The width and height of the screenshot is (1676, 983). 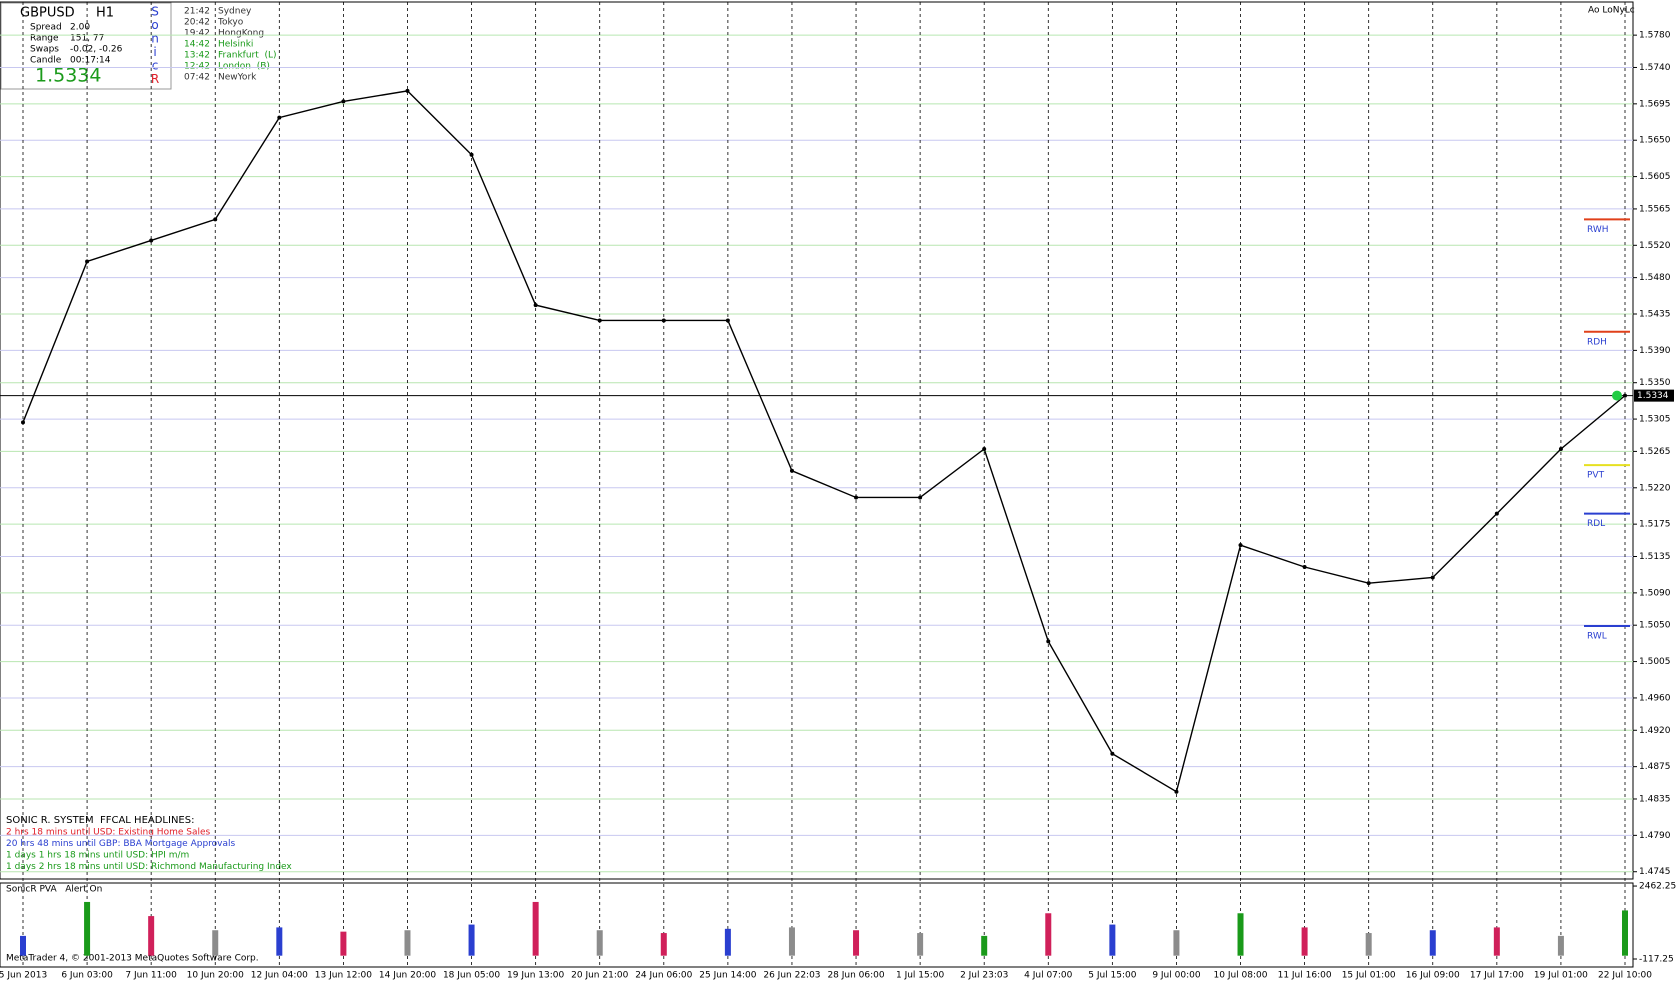 What do you see at coordinates (1241, 976) in the screenshot?
I see `x-tick-label: 10 Jul 08:00` at bounding box center [1241, 976].